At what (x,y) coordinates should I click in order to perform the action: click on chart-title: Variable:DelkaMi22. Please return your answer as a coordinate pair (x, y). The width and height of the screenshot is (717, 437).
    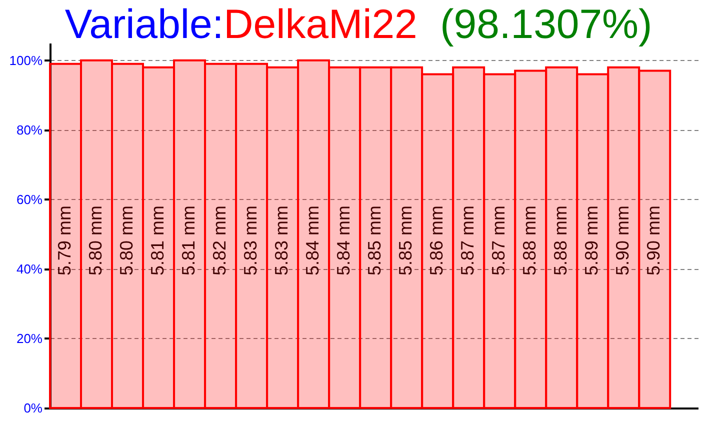
    Looking at the image, I should click on (241, 24).